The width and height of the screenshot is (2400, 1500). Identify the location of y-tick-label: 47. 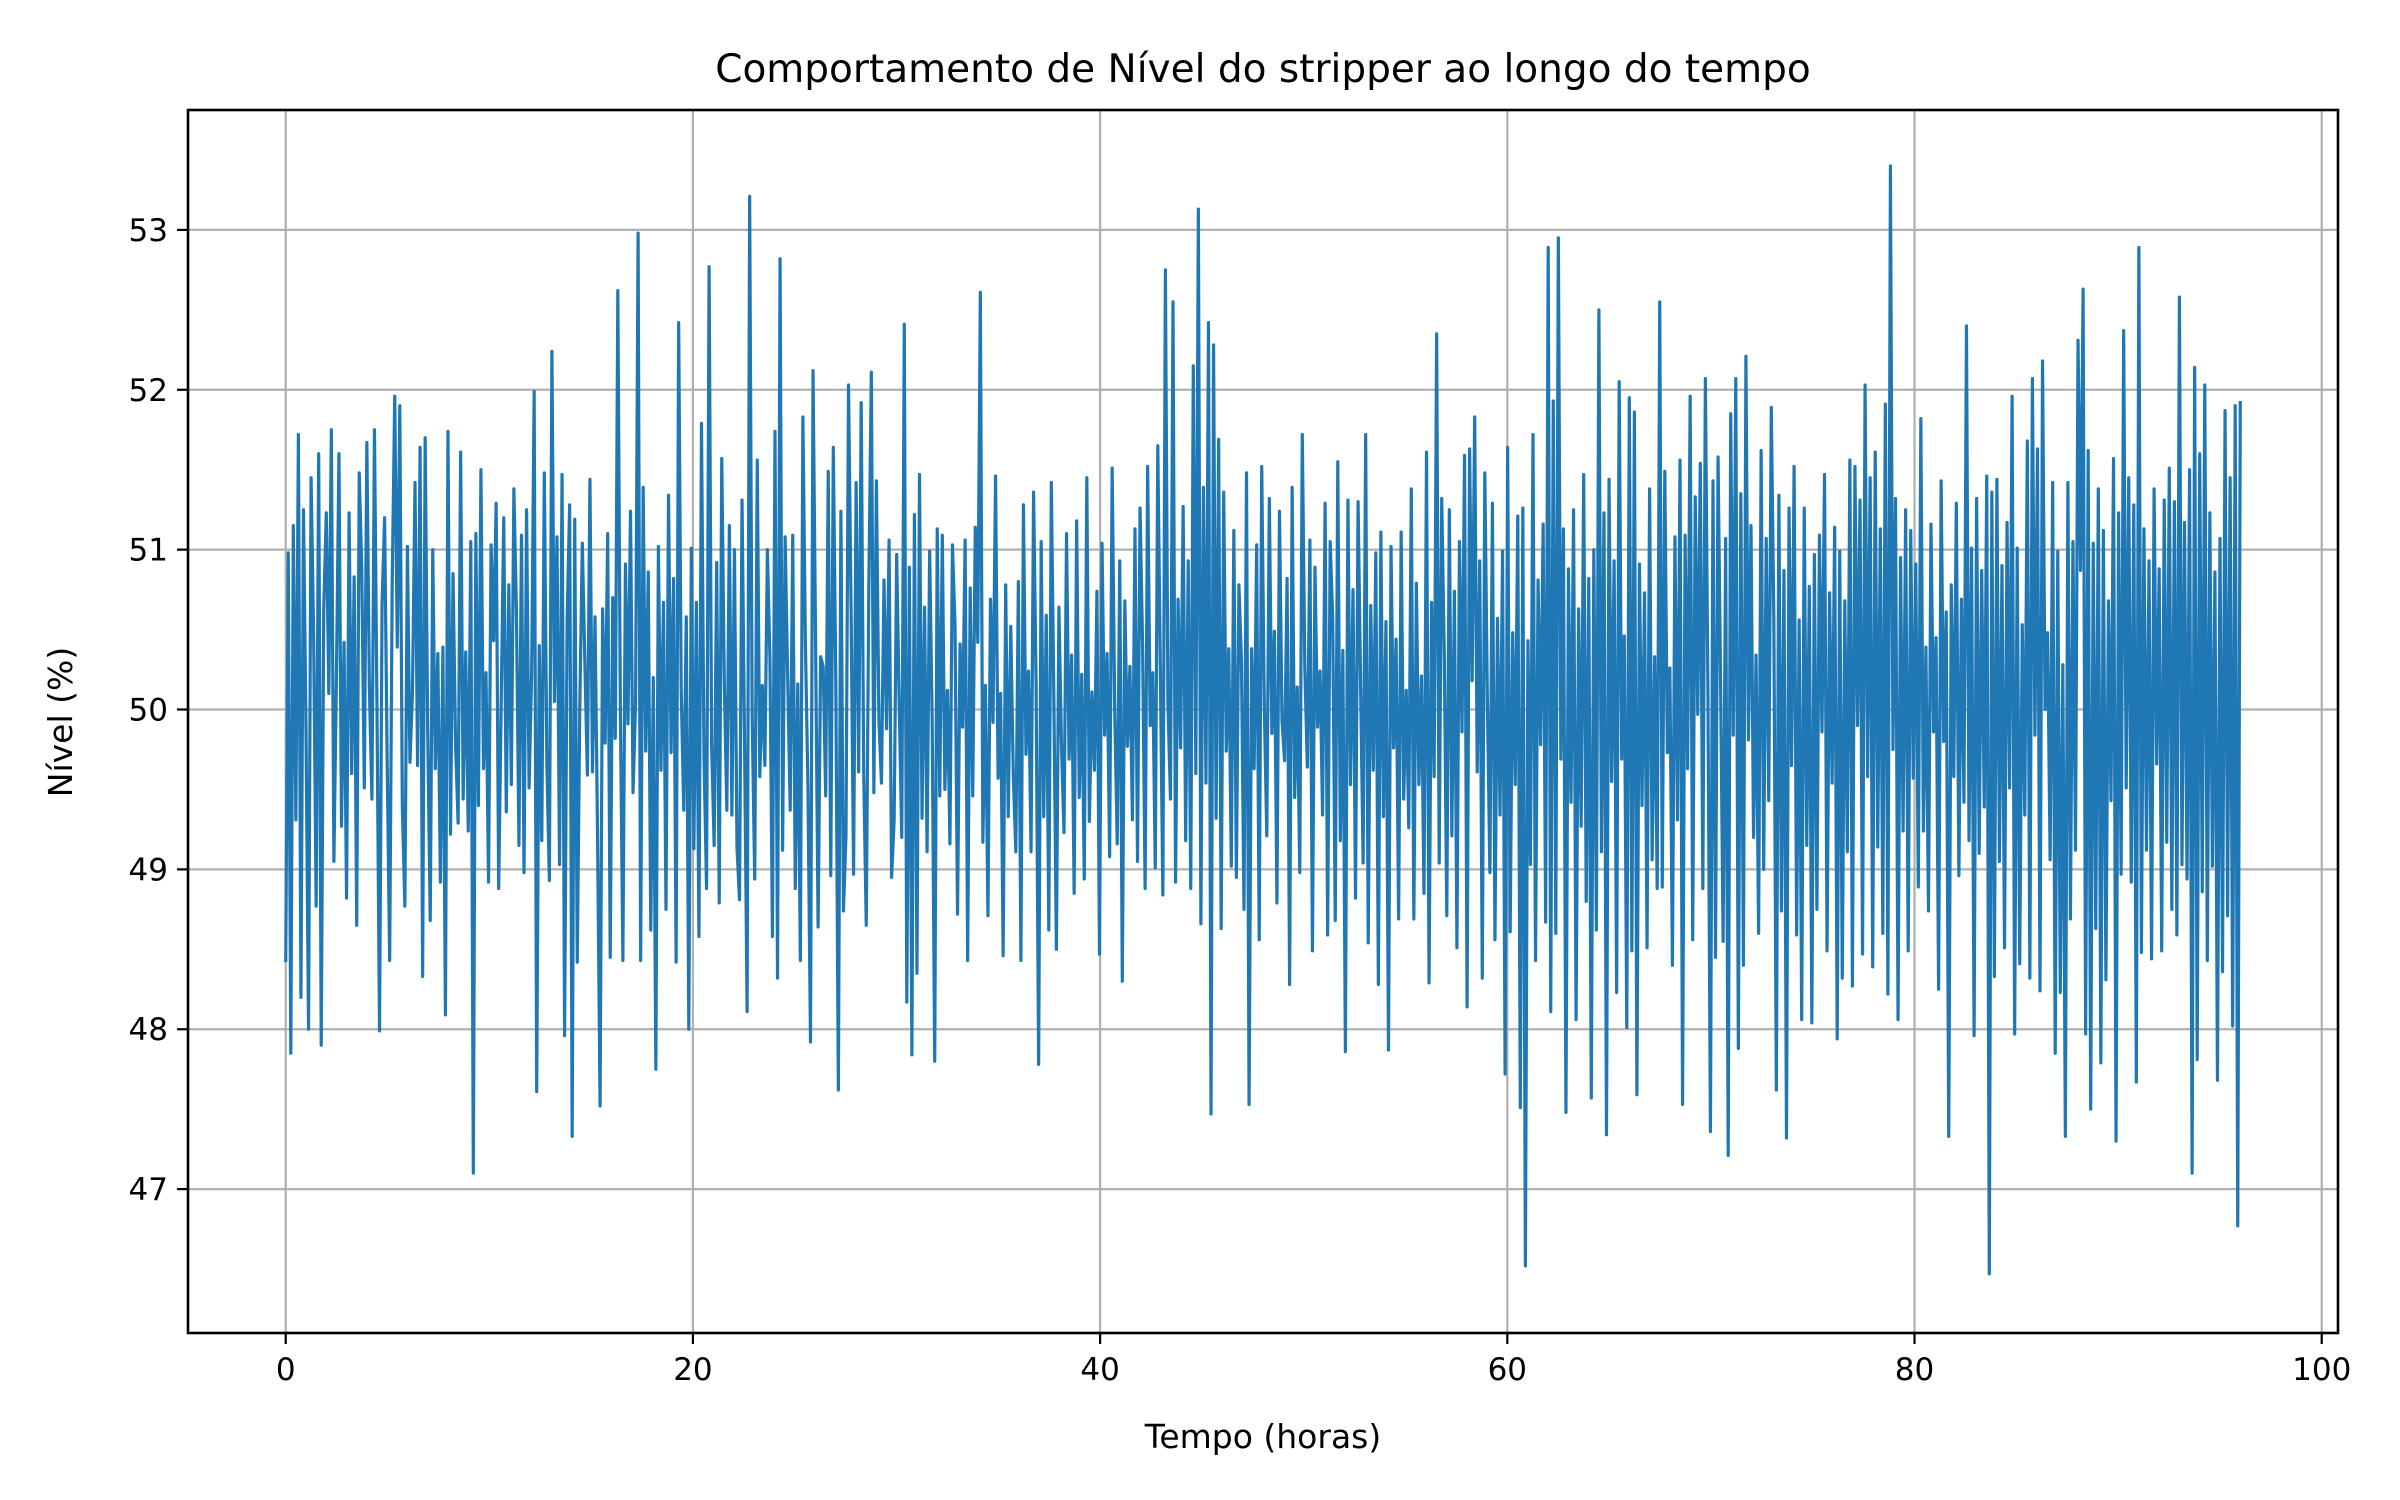
(148, 1190).